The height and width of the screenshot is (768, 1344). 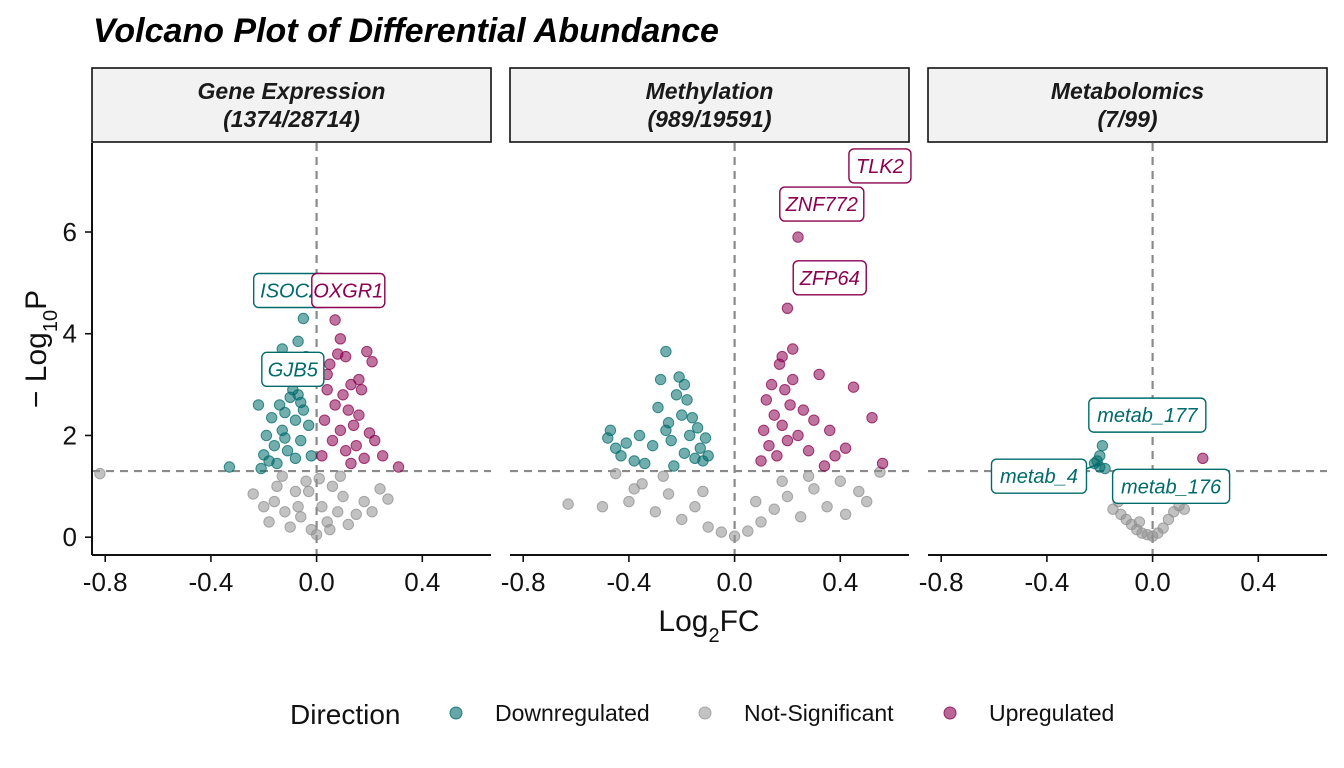 I want to click on x-tick-label: 0.0, so click(x=735, y=582).